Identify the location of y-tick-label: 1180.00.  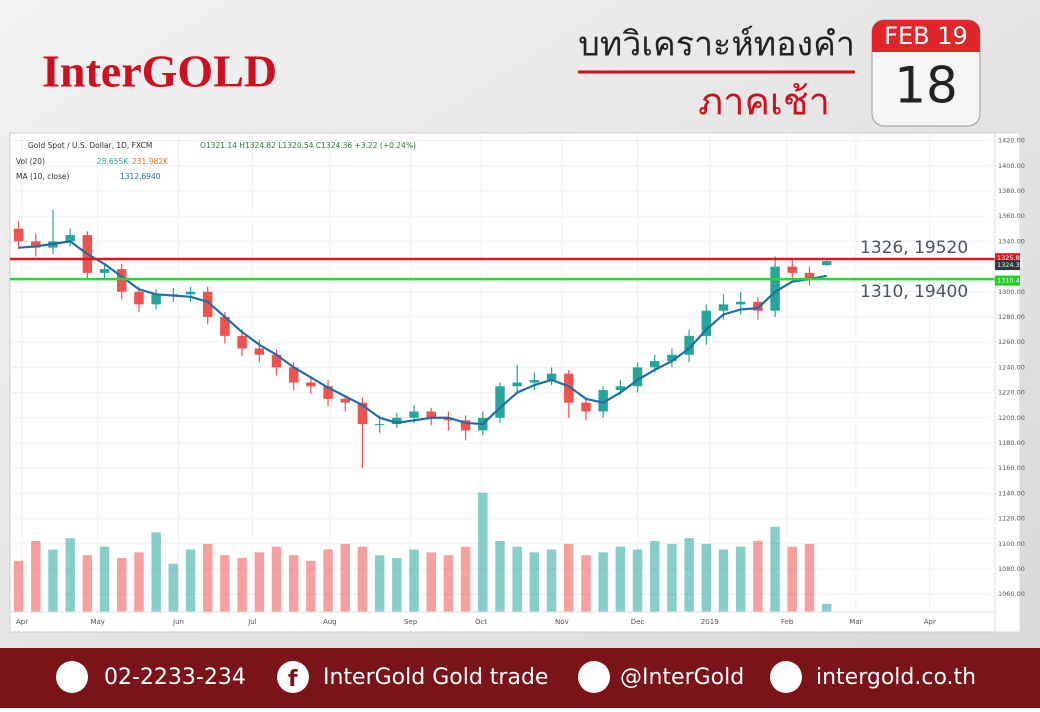
(1011, 443).